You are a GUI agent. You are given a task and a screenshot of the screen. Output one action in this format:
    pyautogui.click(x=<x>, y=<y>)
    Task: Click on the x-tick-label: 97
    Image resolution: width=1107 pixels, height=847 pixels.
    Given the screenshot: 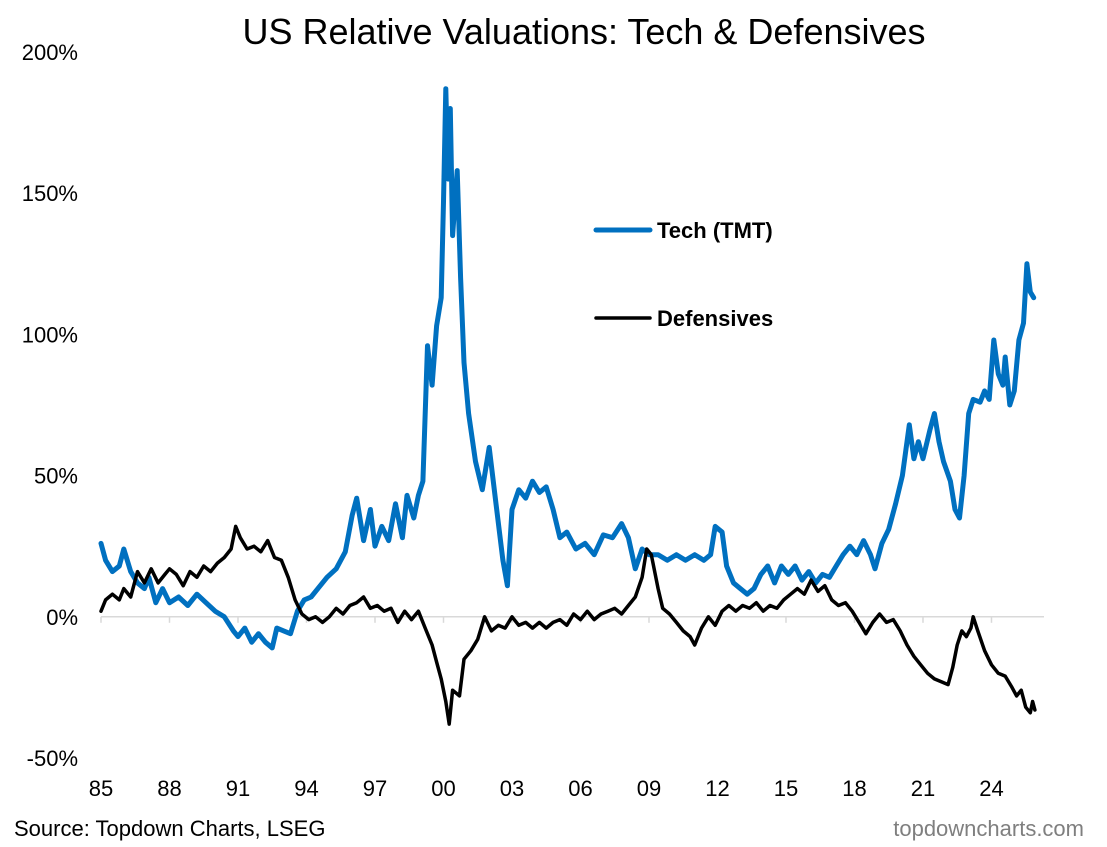 What is the action you would take?
    pyautogui.click(x=375, y=788)
    